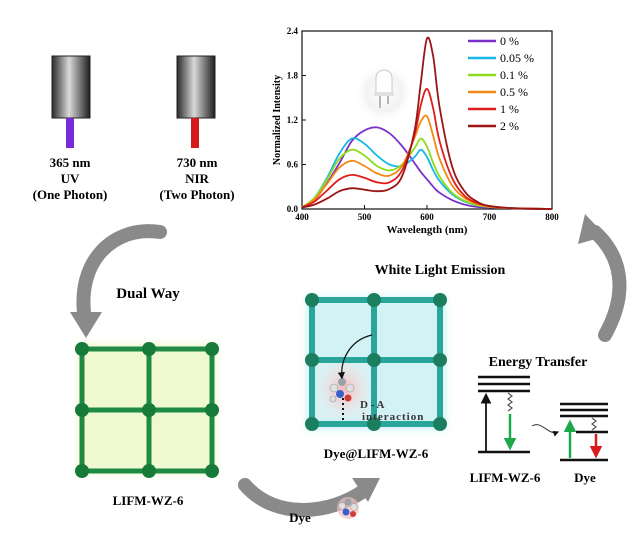  What do you see at coordinates (293, 165) in the screenshot?
I see `y-tick-label: 0.6` at bounding box center [293, 165].